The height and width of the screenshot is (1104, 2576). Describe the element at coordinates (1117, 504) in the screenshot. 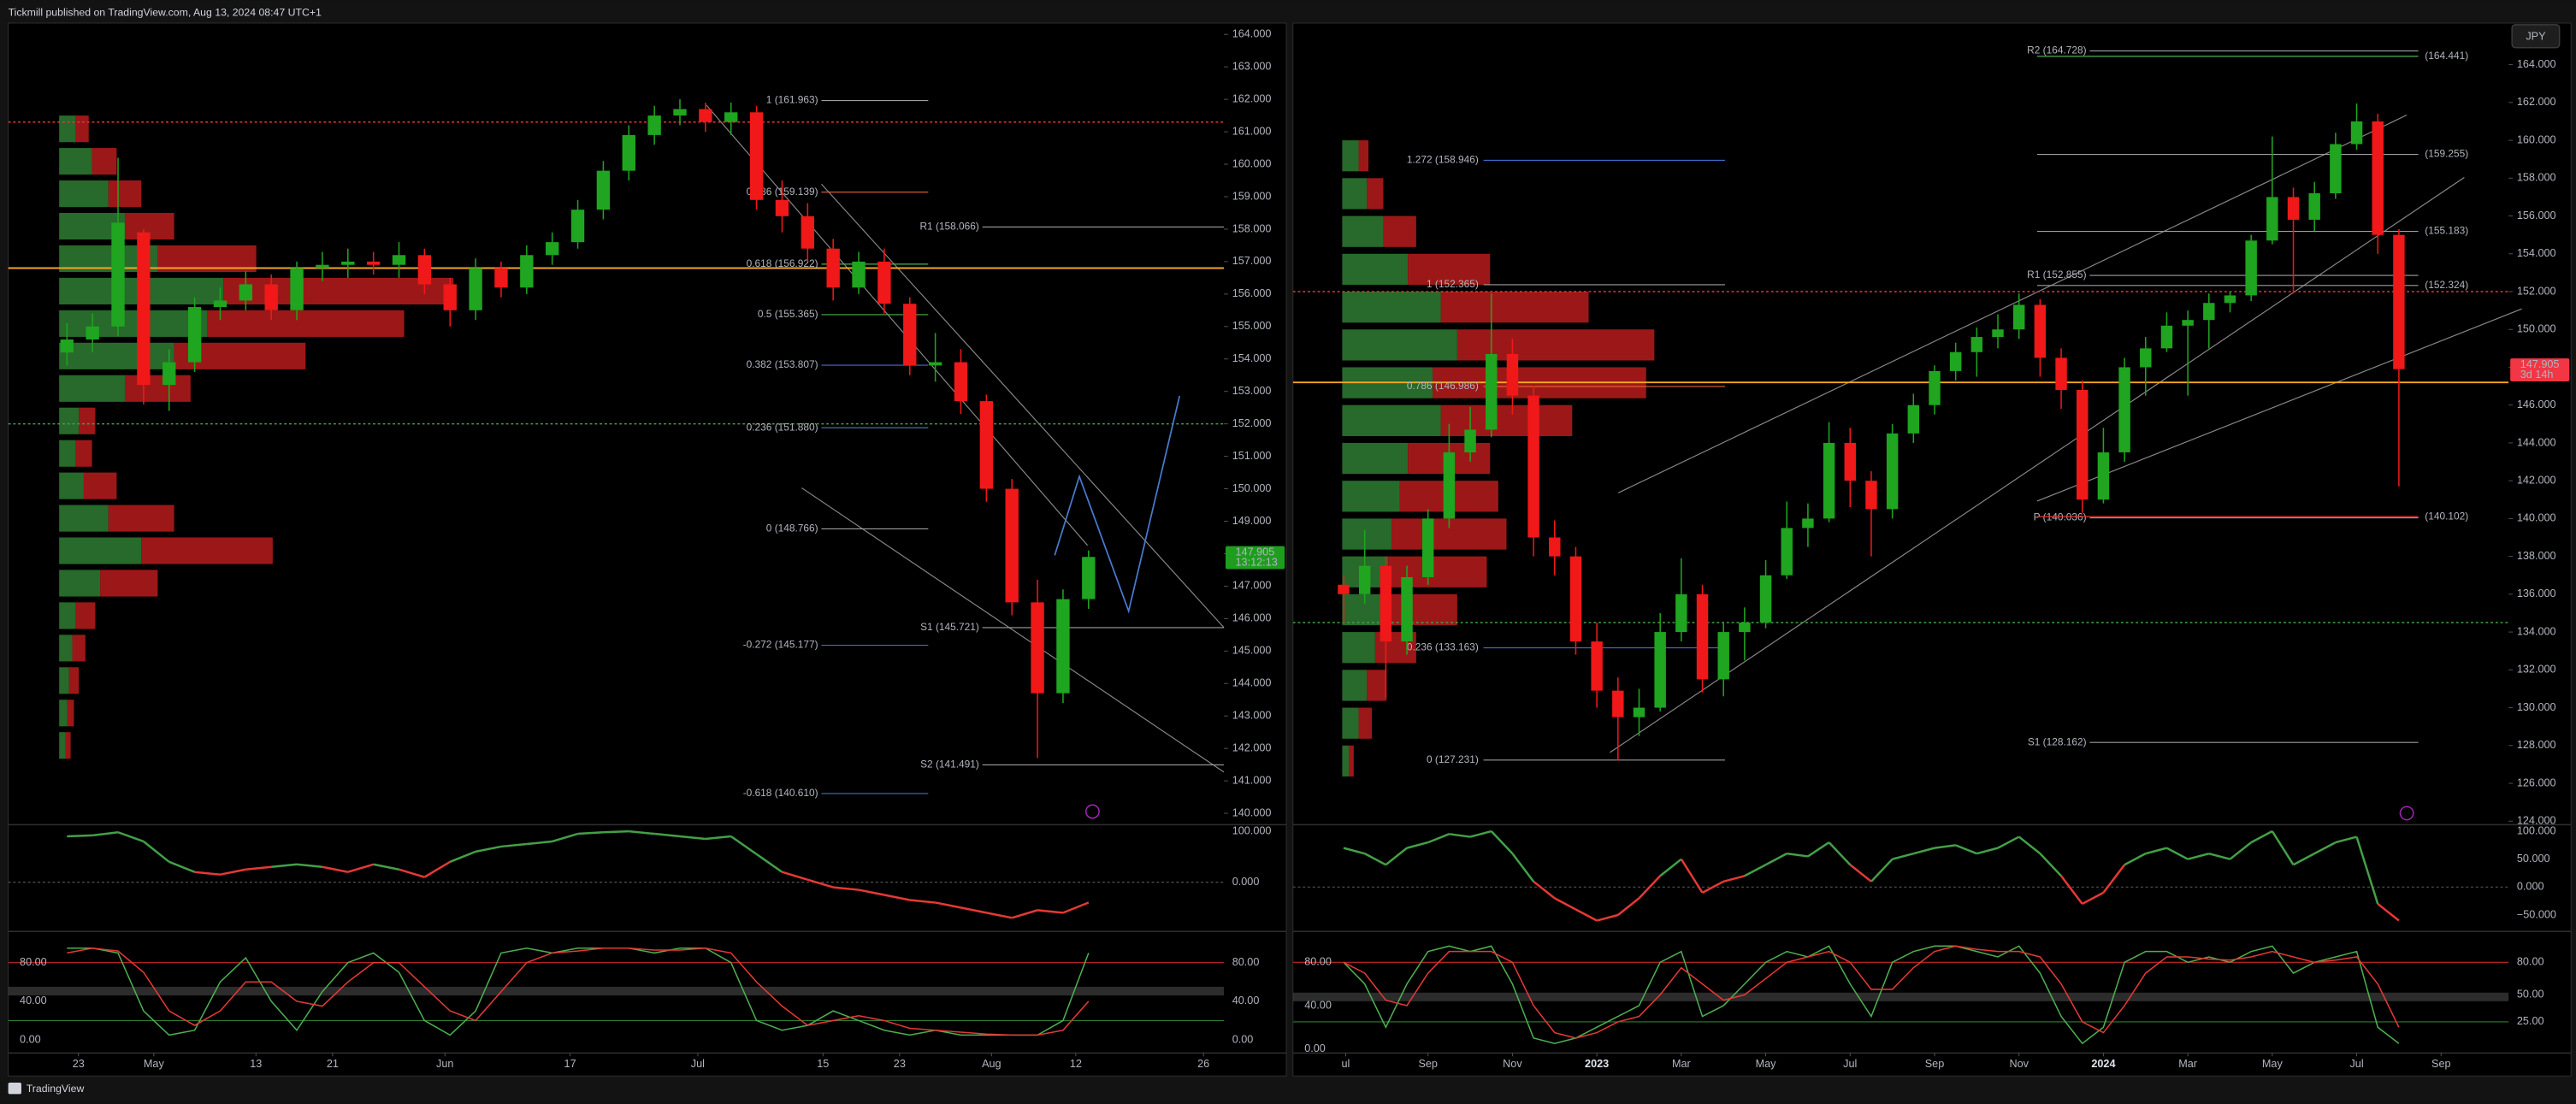

I see `forecast-path` at that location.